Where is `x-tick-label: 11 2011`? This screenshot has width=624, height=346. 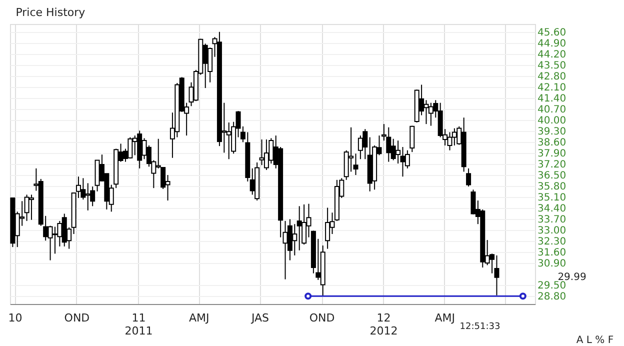 x-tick-label: 11 2011 is located at coordinates (138, 325).